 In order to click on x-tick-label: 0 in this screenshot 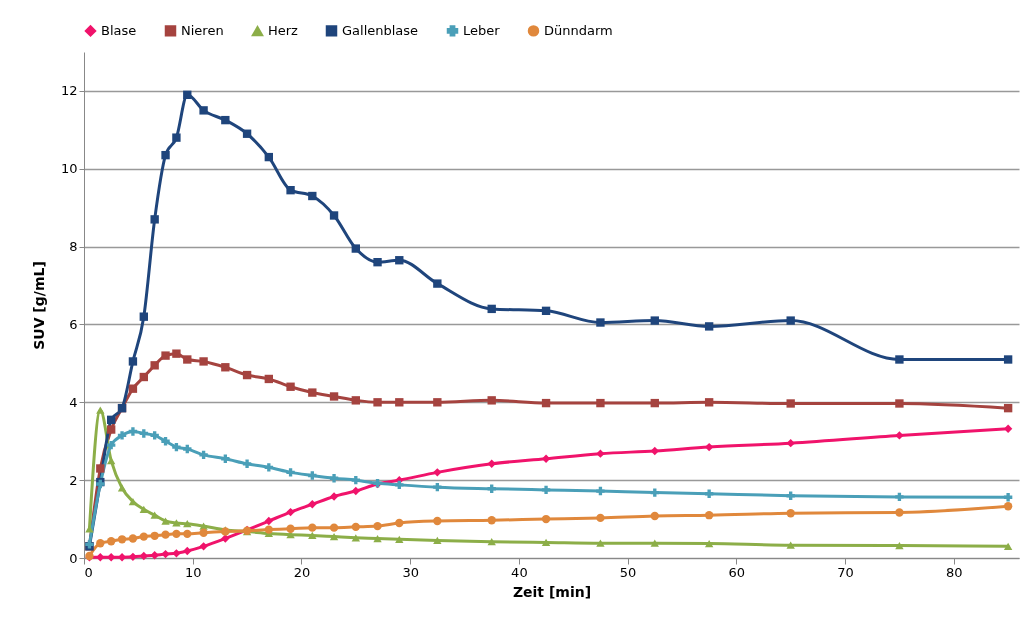, I will do `click(88, 572)`.